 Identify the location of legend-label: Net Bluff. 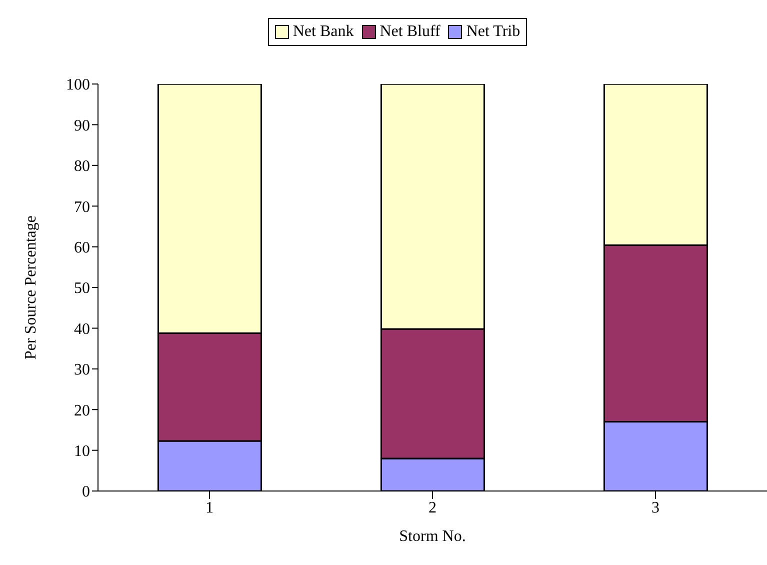
(409, 32).